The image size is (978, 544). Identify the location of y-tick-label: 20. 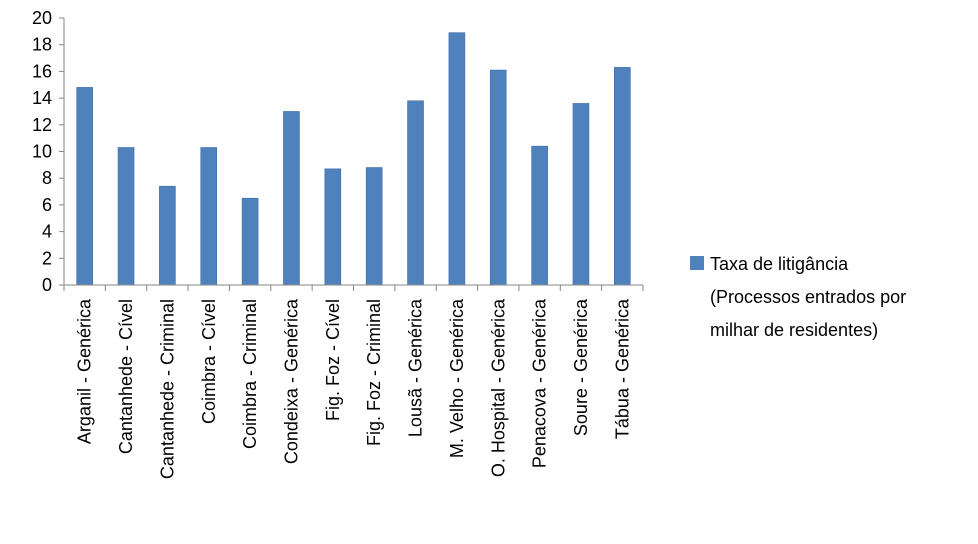
(42, 18).